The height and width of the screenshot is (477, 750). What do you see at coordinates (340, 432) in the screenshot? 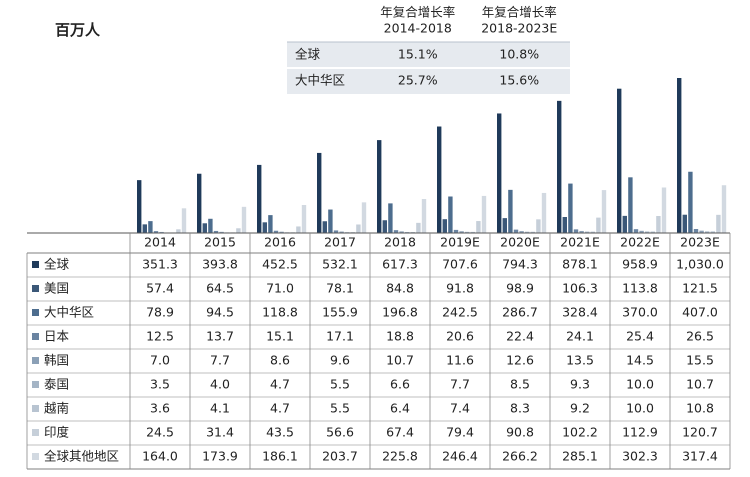
I see `value-label: 56.6` at bounding box center [340, 432].